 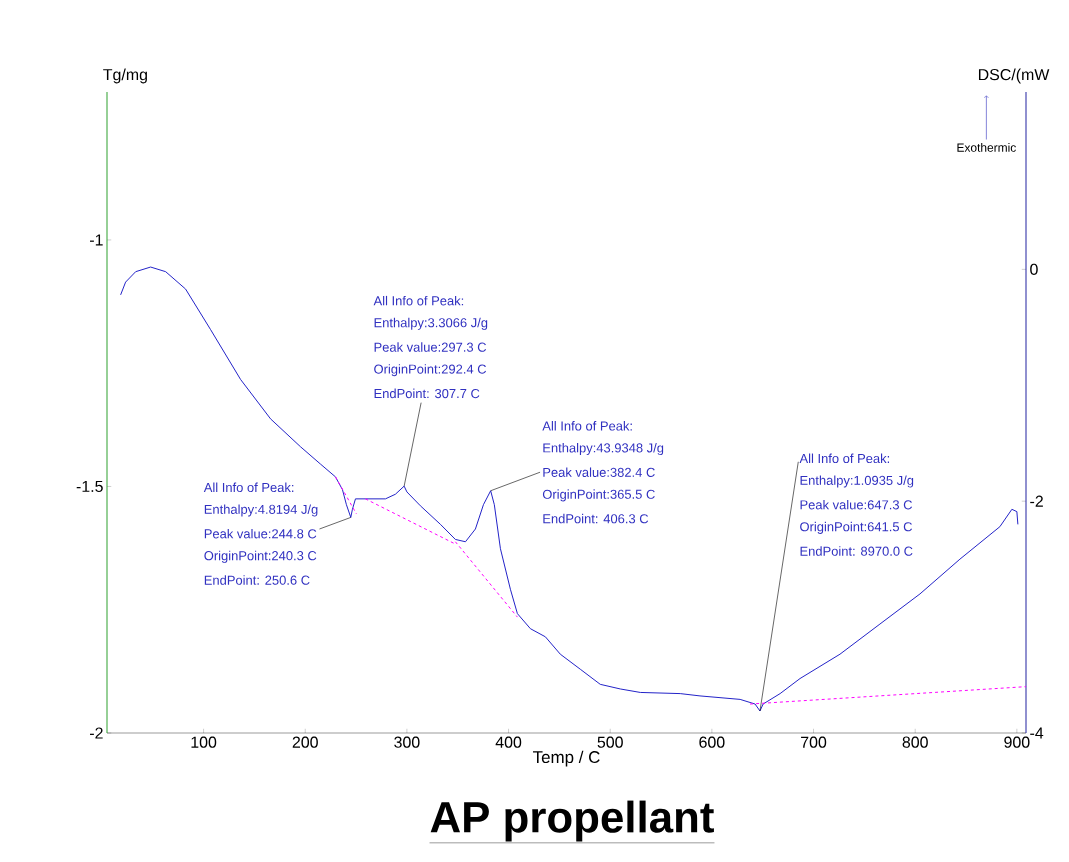 What do you see at coordinates (712, 742) in the screenshot?
I see `x-tick-label: 600` at bounding box center [712, 742].